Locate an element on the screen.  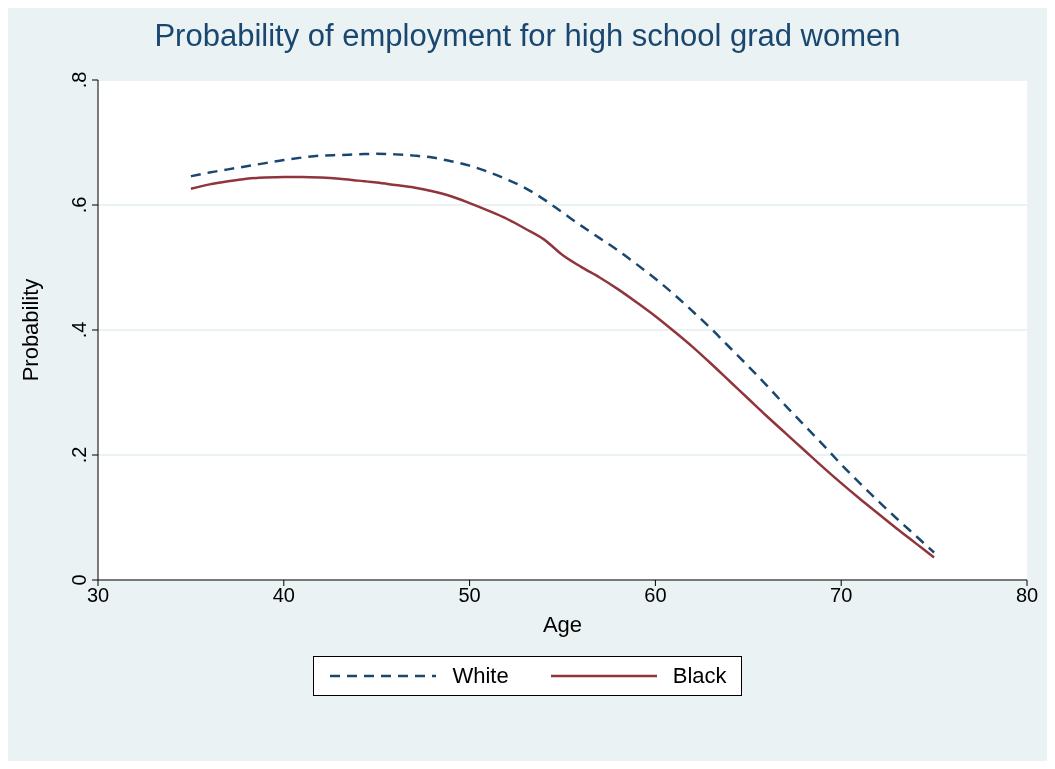
x-tick-label: 50 is located at coordinates (469, 595).